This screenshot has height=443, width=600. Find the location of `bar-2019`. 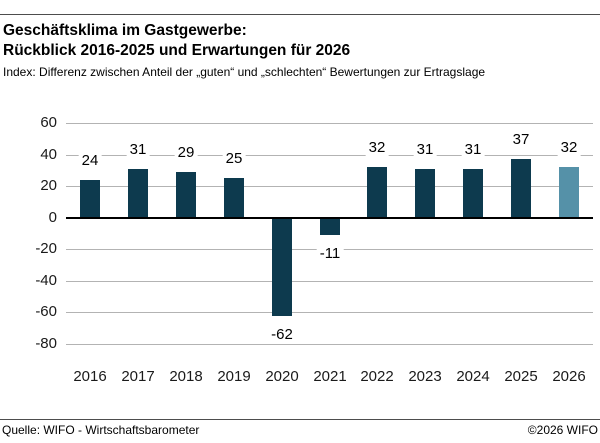

bar-2019 is located at coordinates (234, 197).